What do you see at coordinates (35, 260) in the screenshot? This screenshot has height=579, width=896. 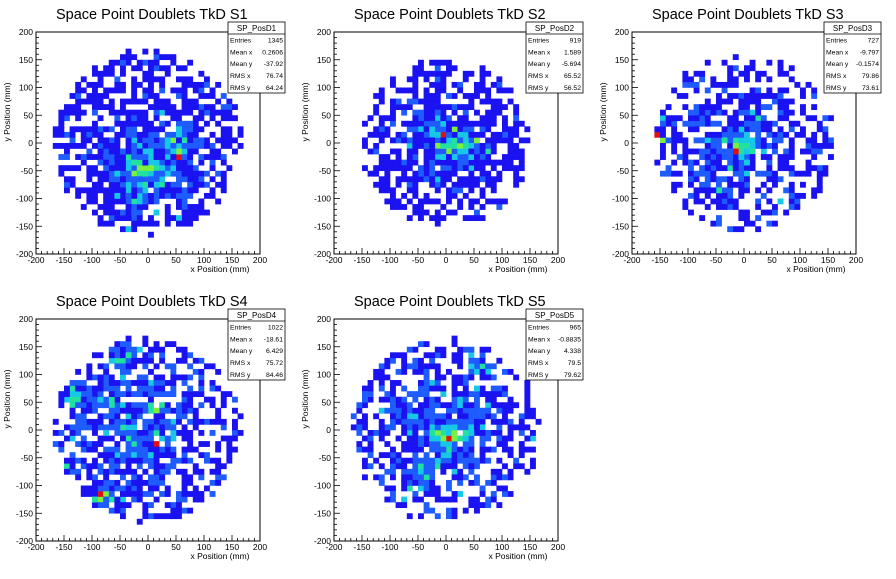 I see `x-tick-label: -200` at bounding box center [35, 260].